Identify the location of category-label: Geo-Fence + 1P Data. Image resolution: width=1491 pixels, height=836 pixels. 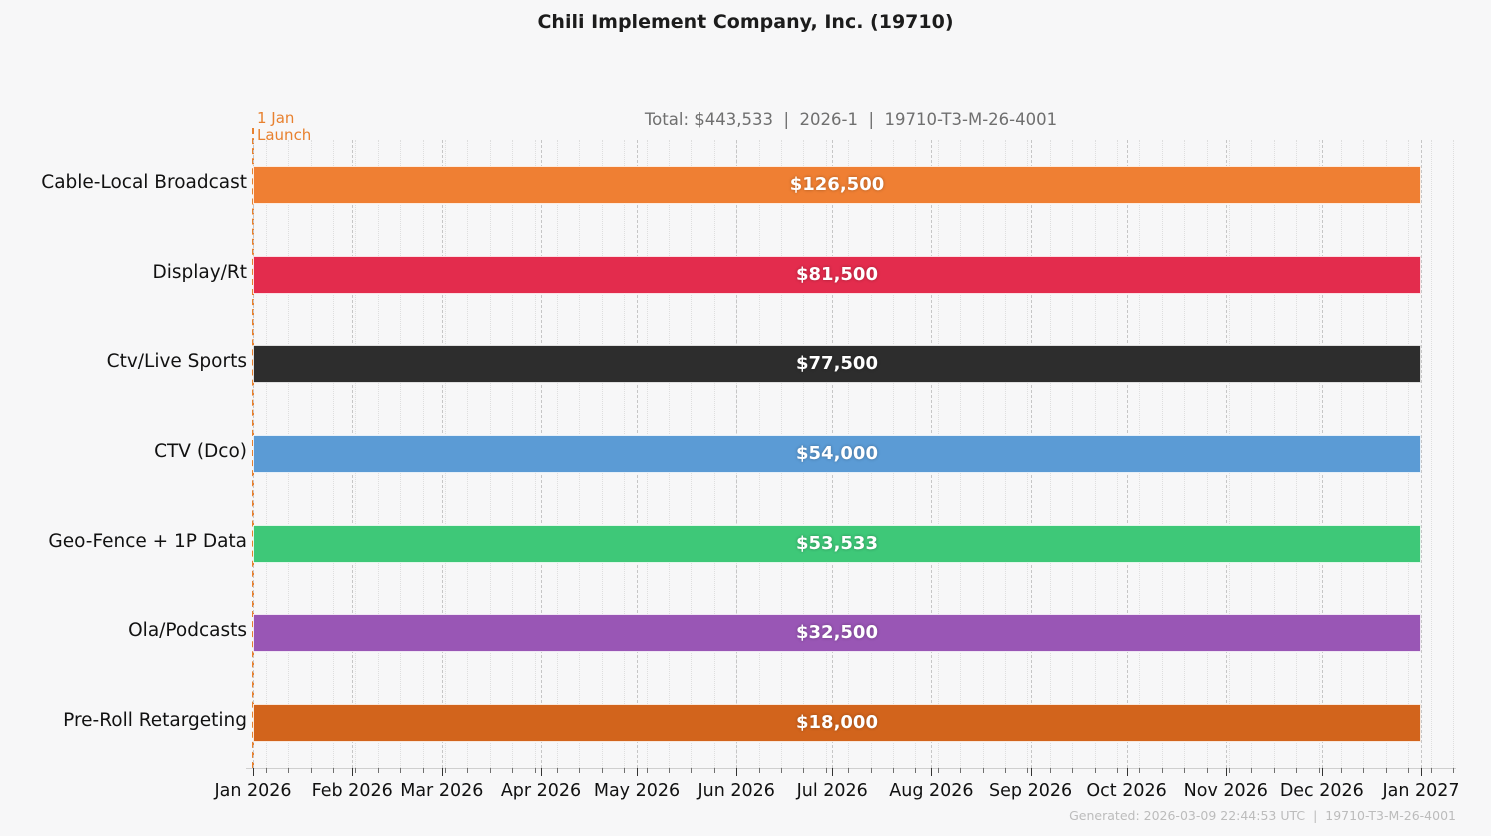
(147, 541).